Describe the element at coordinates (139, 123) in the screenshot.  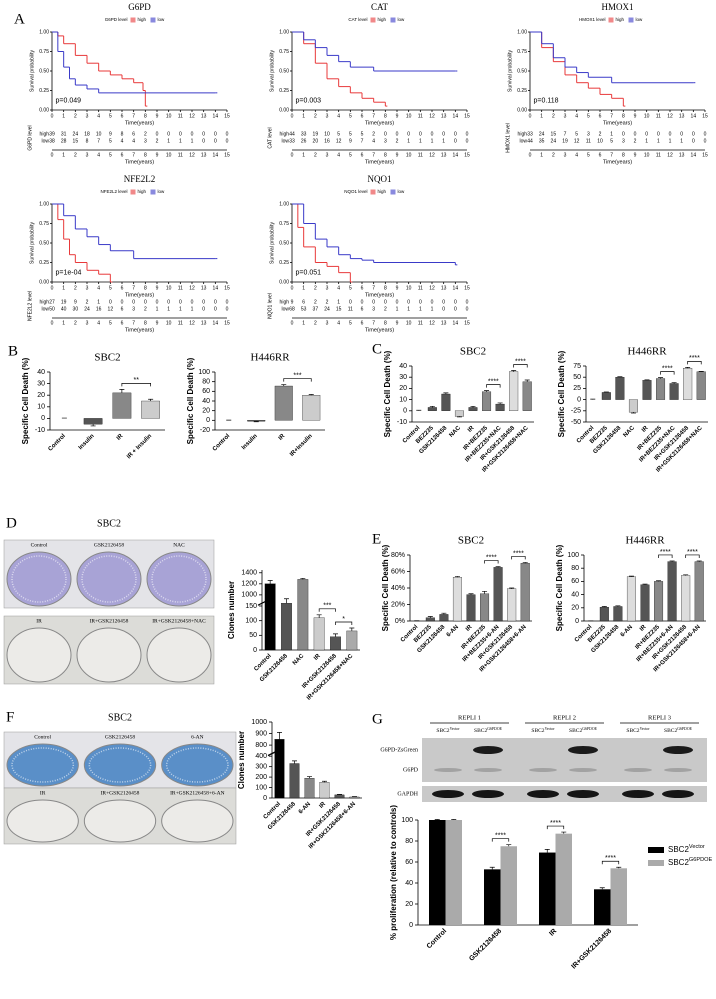
I see `x-axis-title: Time(years)` at that location.